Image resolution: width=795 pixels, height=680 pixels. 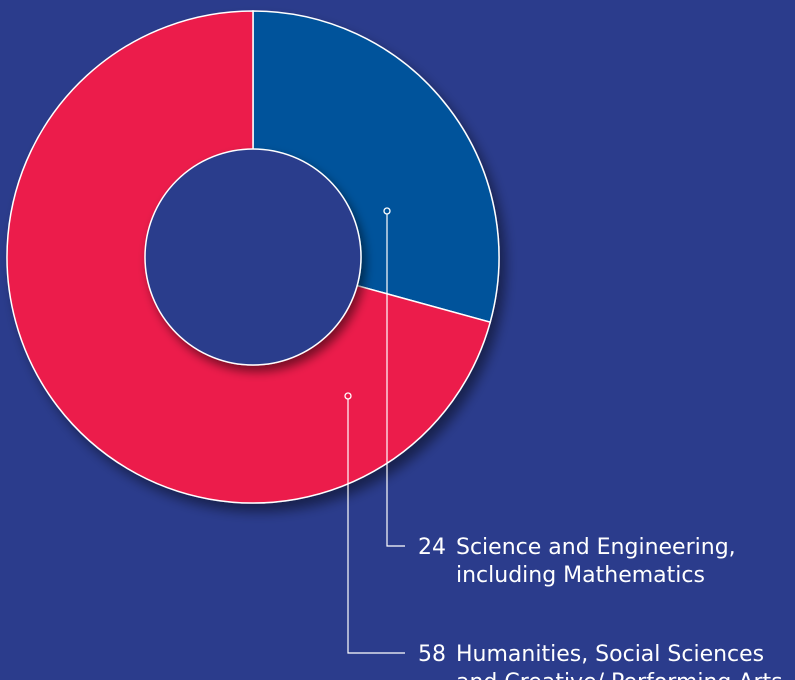 I want to click on slice-value-label: 58, so click(x=432, y=654).